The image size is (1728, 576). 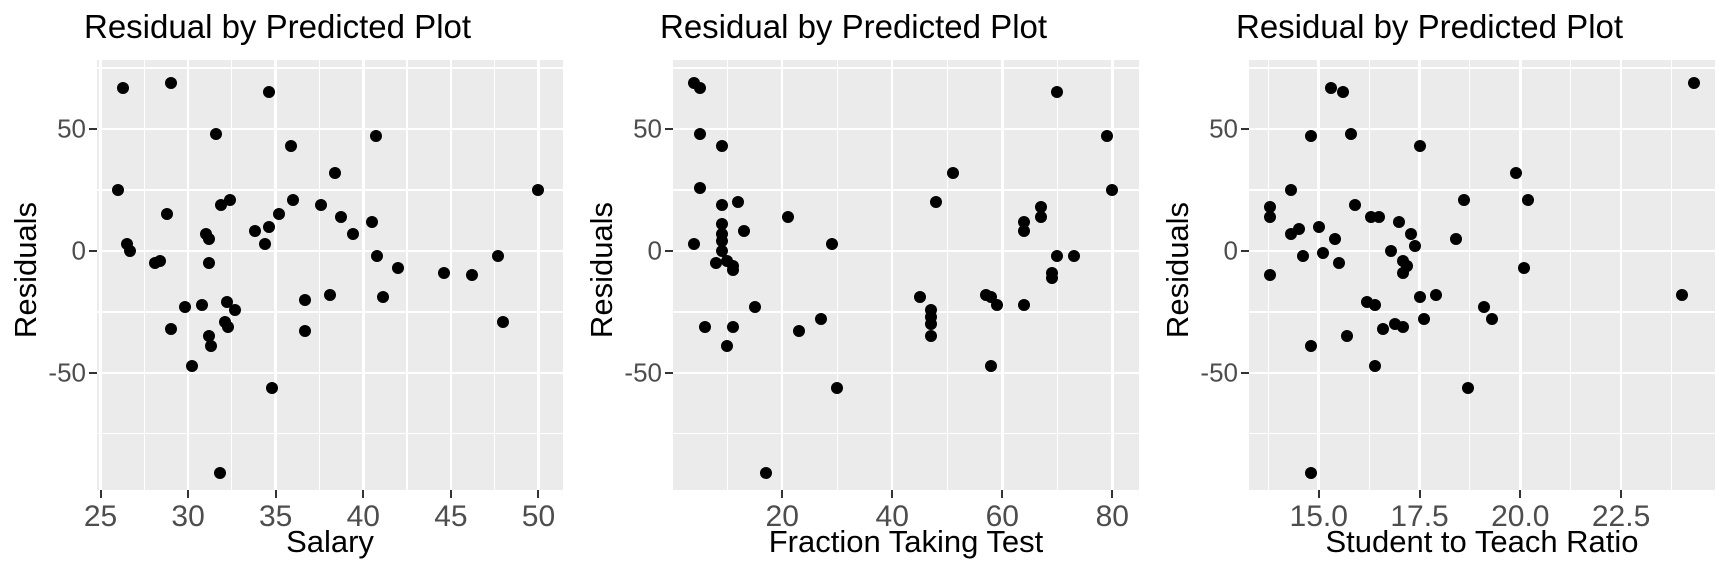 What do you see at coordinates (1112, 516) in the screenshot?
I see `x-tick-label: 80` at bounding box center [1112, 516].